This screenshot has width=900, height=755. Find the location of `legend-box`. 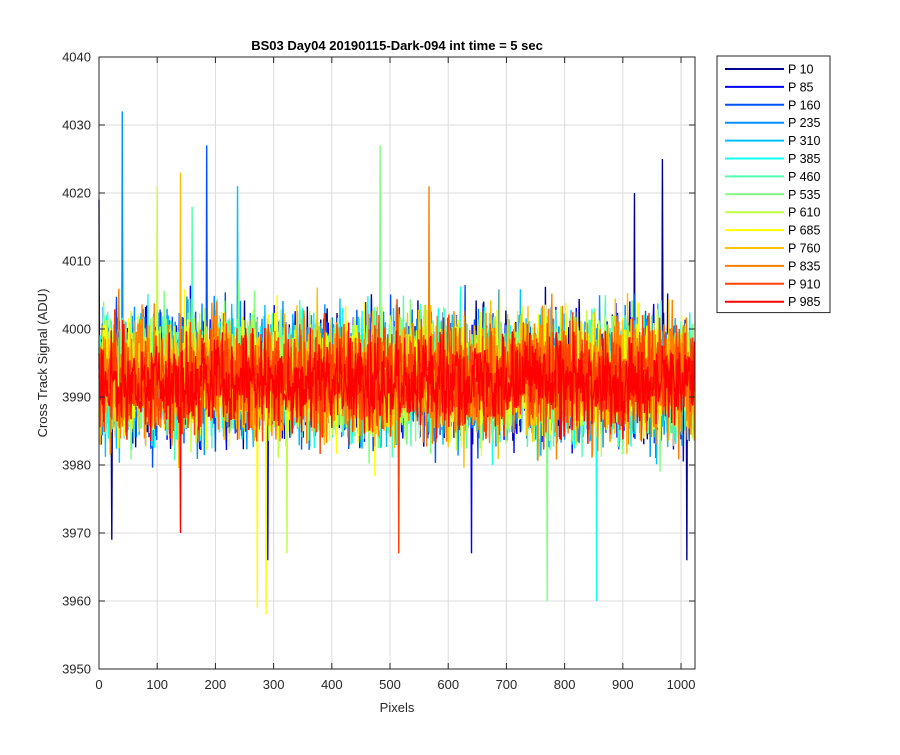

legend-box is located at coordinates (773, 184).